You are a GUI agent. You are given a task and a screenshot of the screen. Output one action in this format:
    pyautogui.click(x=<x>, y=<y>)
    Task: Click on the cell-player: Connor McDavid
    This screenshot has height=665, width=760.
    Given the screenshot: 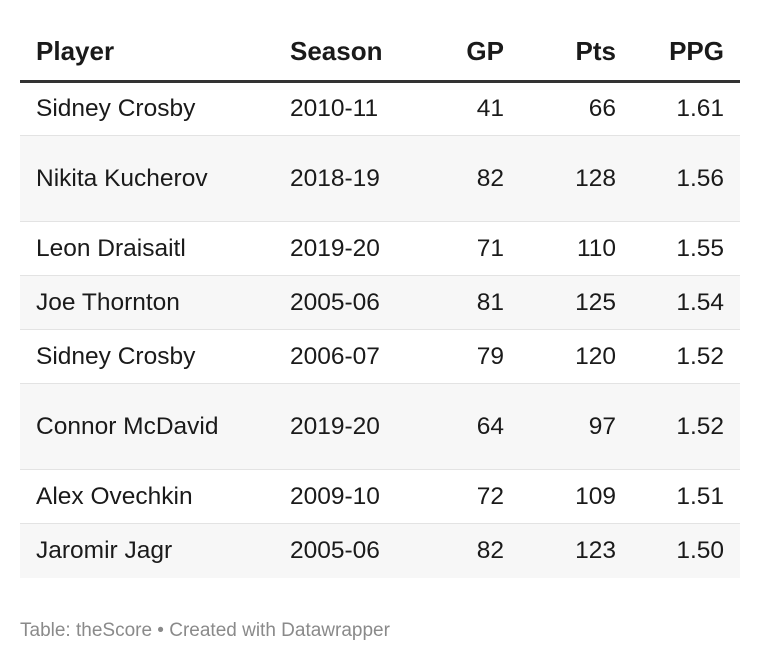 What is the action you would take?
    pyautogui.click(x=147, y=426)
    